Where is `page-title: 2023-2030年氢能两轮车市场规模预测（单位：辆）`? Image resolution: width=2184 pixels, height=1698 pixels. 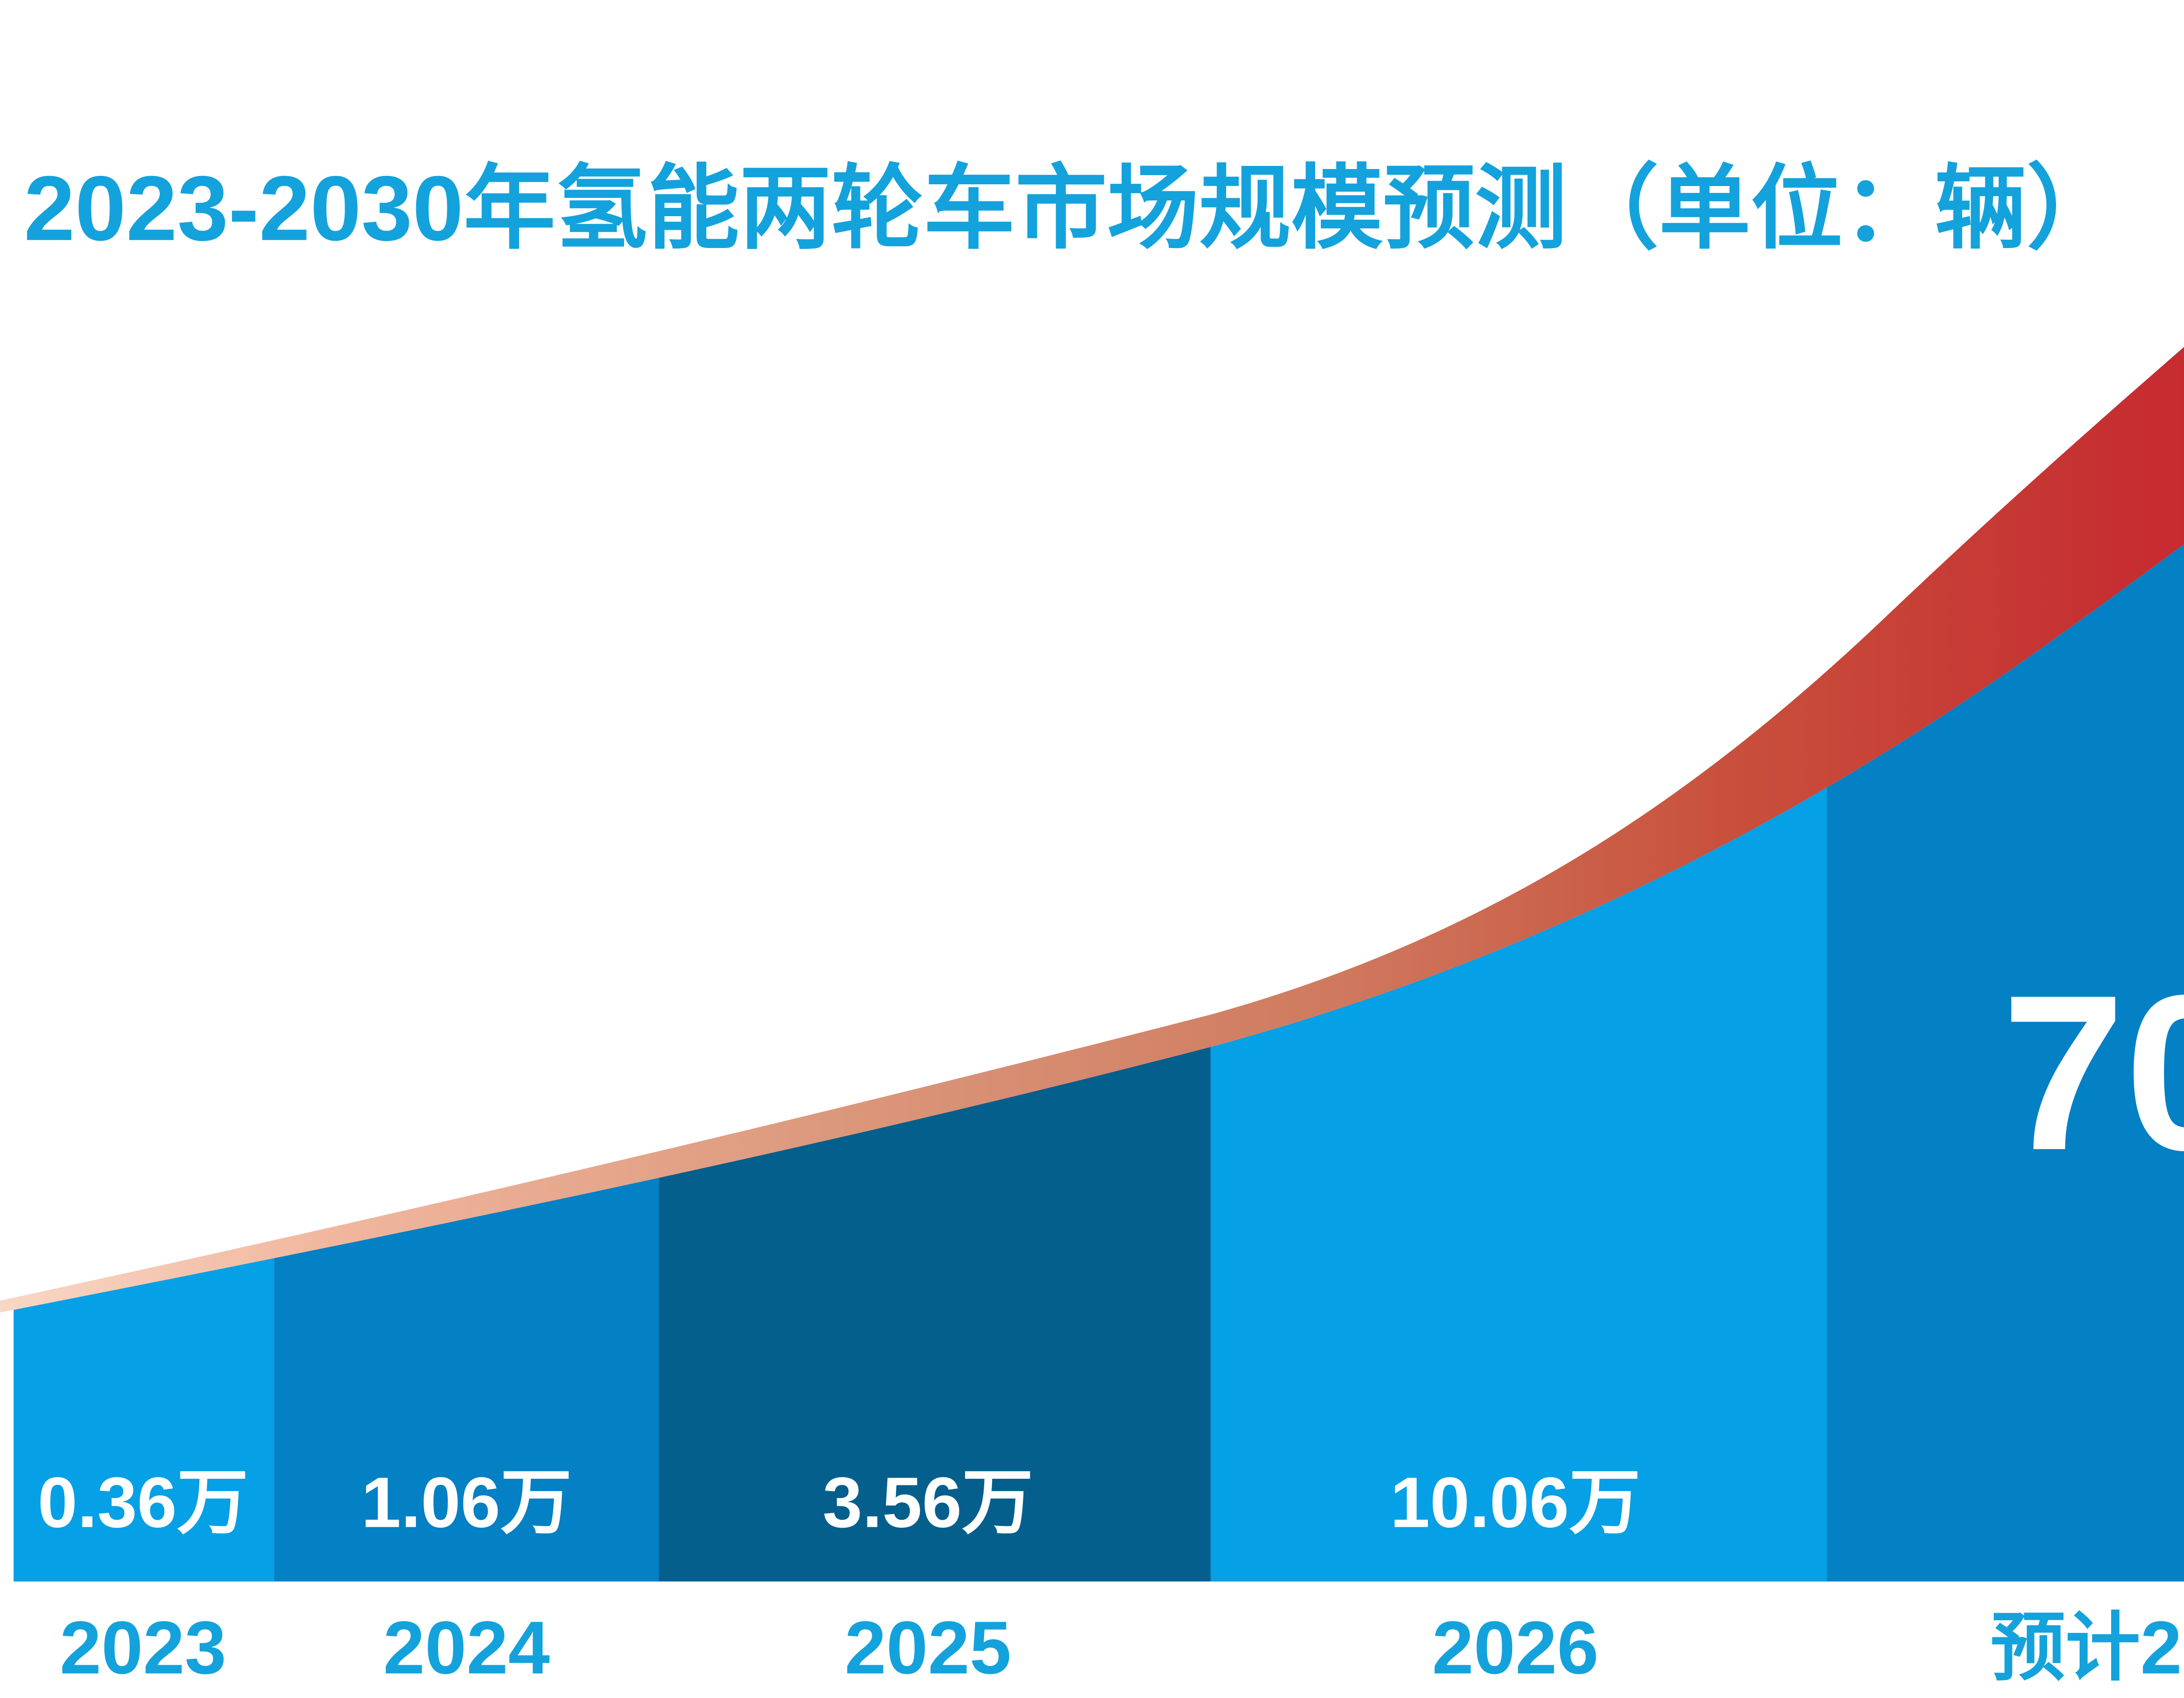 page-title: 2023-2030年氢能两轮车市场规模预测（单位：辆） is located at coordinates (1071, 209).